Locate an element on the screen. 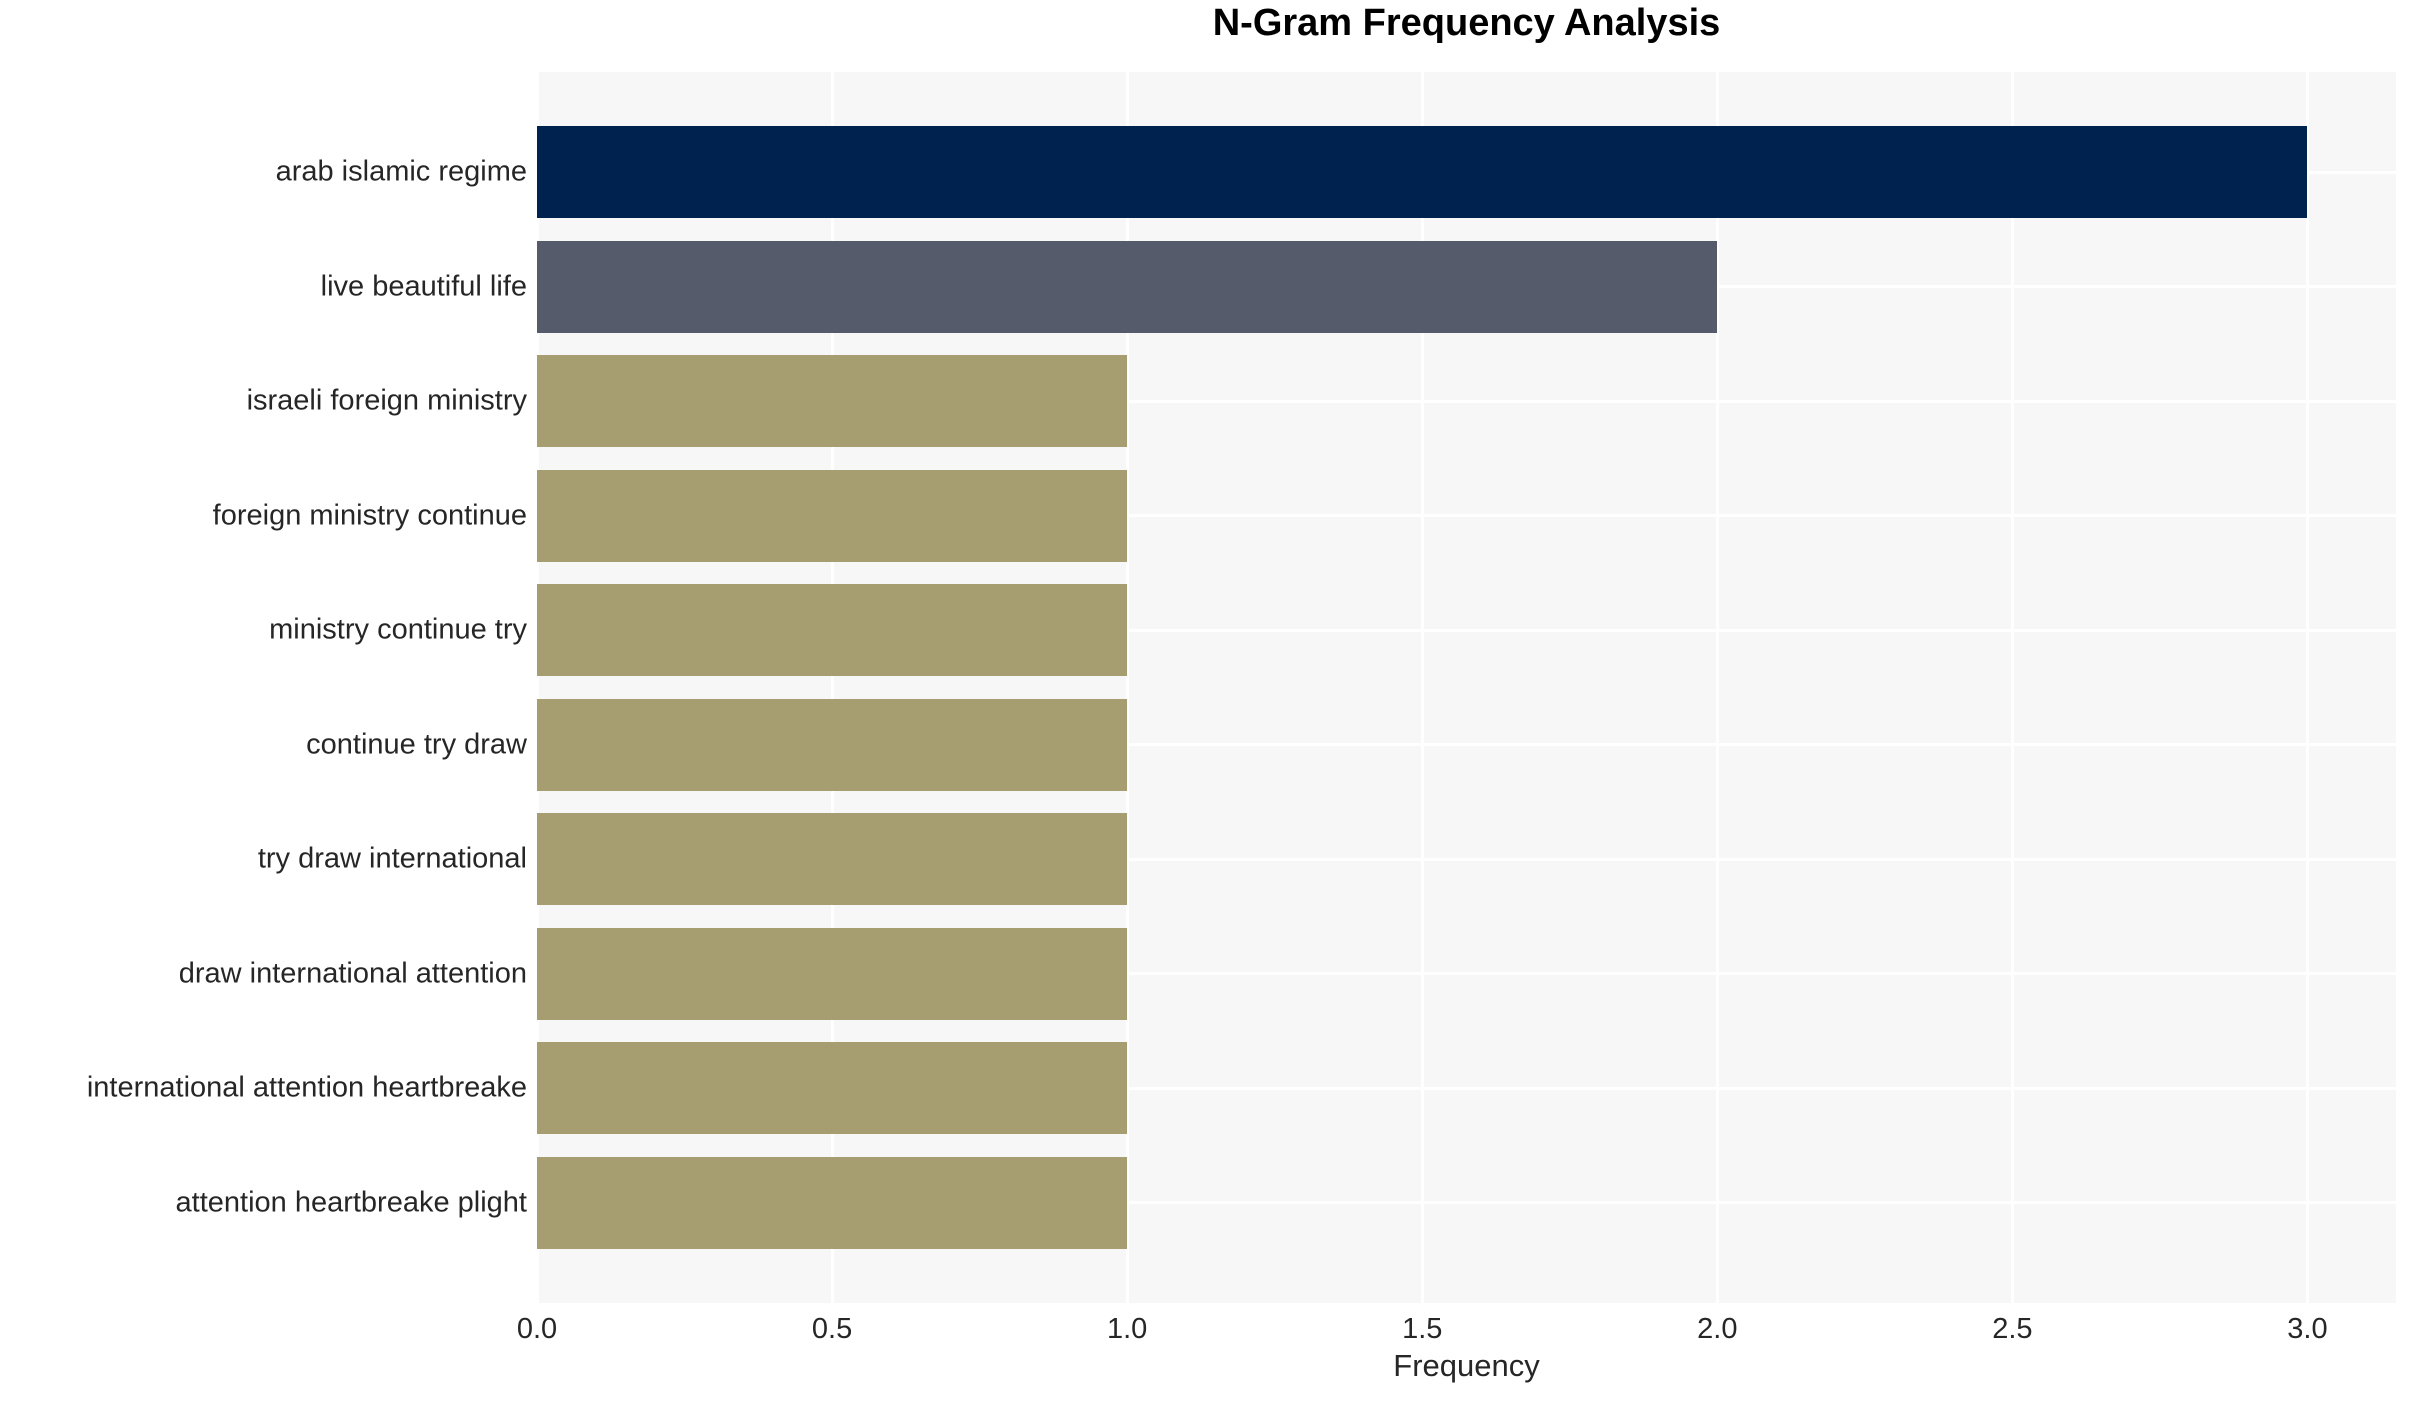  category-label: israeli foreign ministry is located at coordinates (386, 400).